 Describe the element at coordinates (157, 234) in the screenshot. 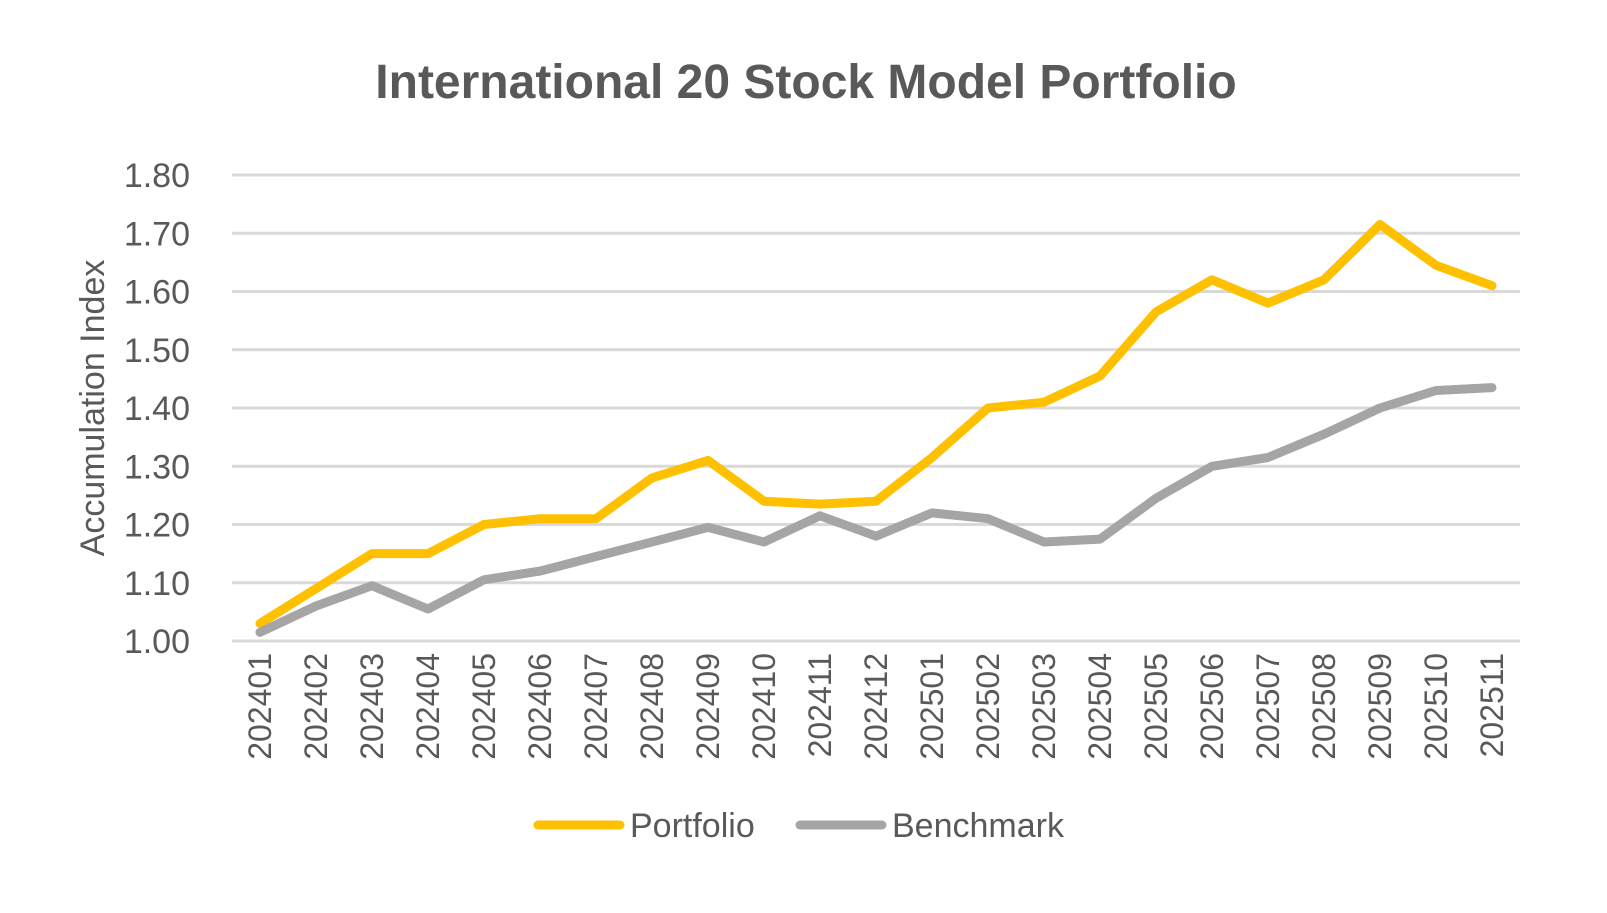

I see `y-tick-label: 1.70` at that location.